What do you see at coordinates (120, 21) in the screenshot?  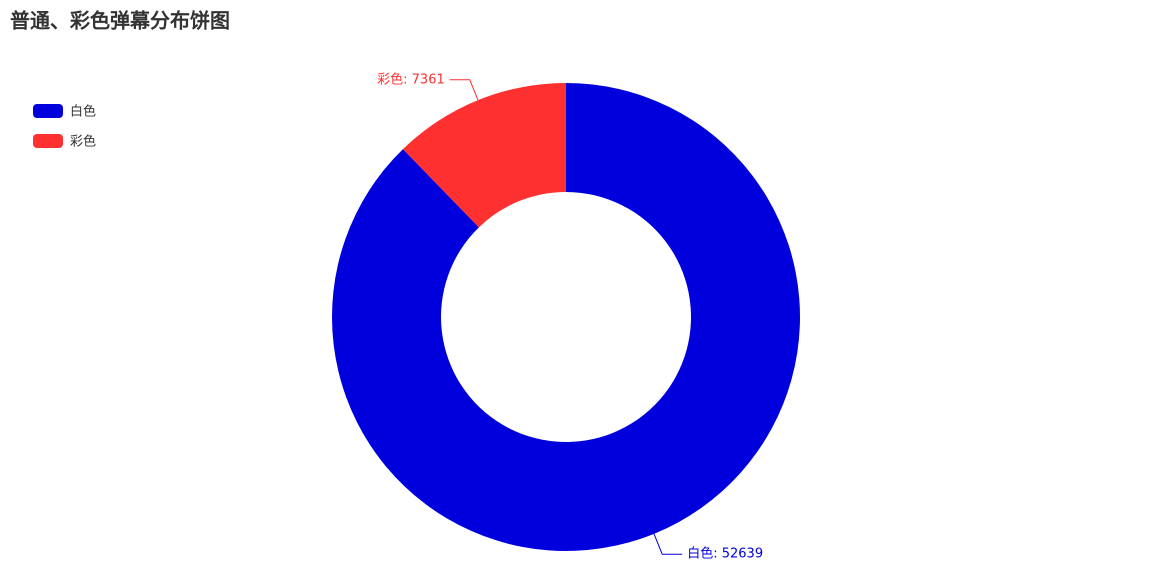 I see `chart-title: 普通、彩色弹幕分布饼图` at bounding box center [120, 21].